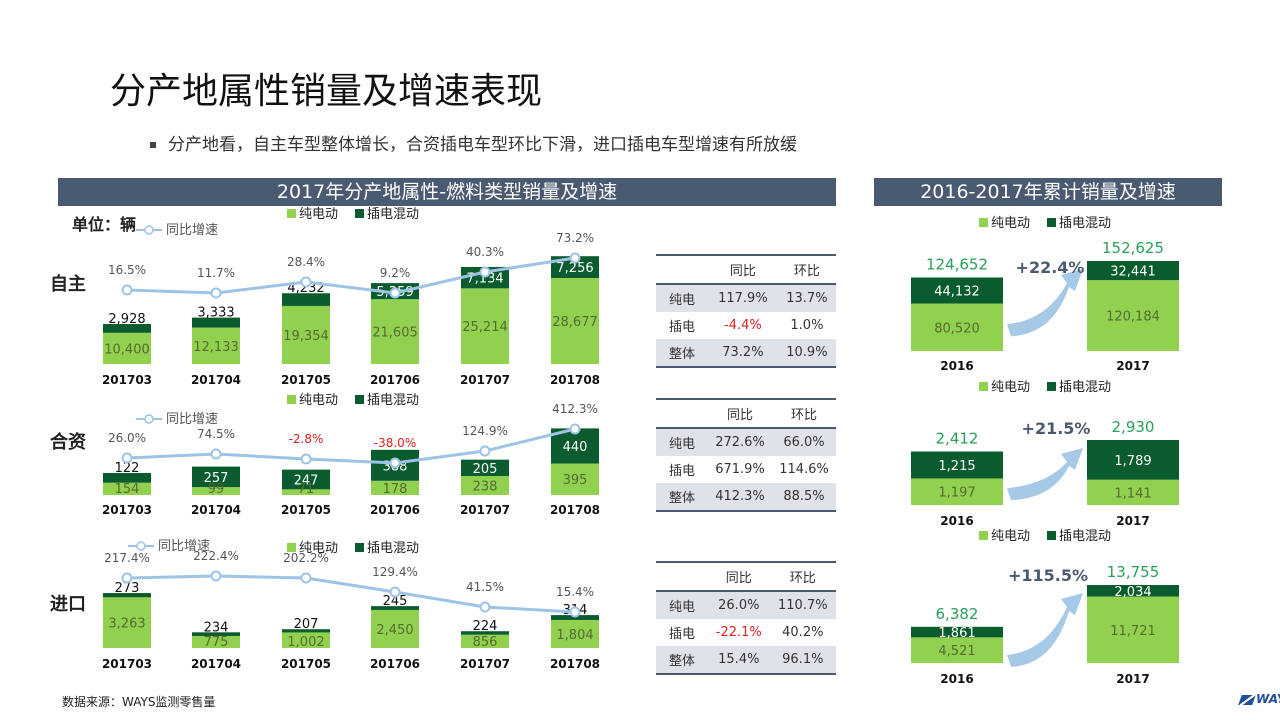 Image resolution: width=1280 pixels, height=720 pixels. I want to click on data-label-phev: 245, so click(395, 601).